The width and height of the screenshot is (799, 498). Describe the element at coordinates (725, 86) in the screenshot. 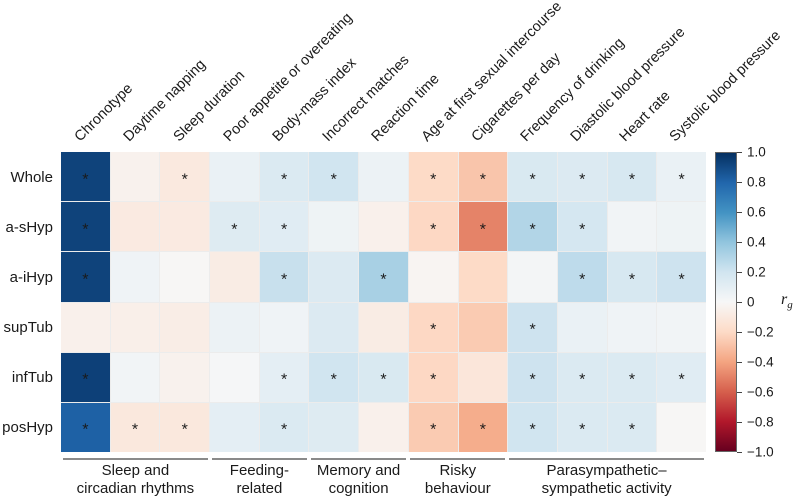

I see `column-label-12: Systolic blood pressure` at that location.